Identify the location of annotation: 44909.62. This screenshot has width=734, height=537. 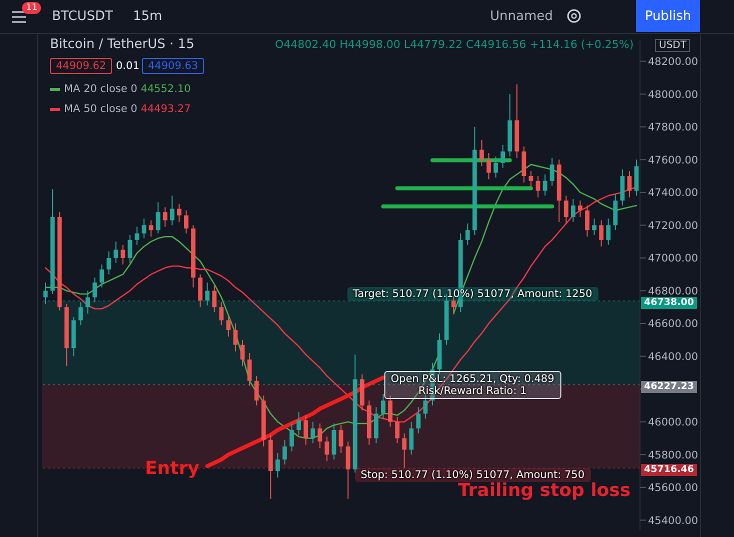
(81, 66).